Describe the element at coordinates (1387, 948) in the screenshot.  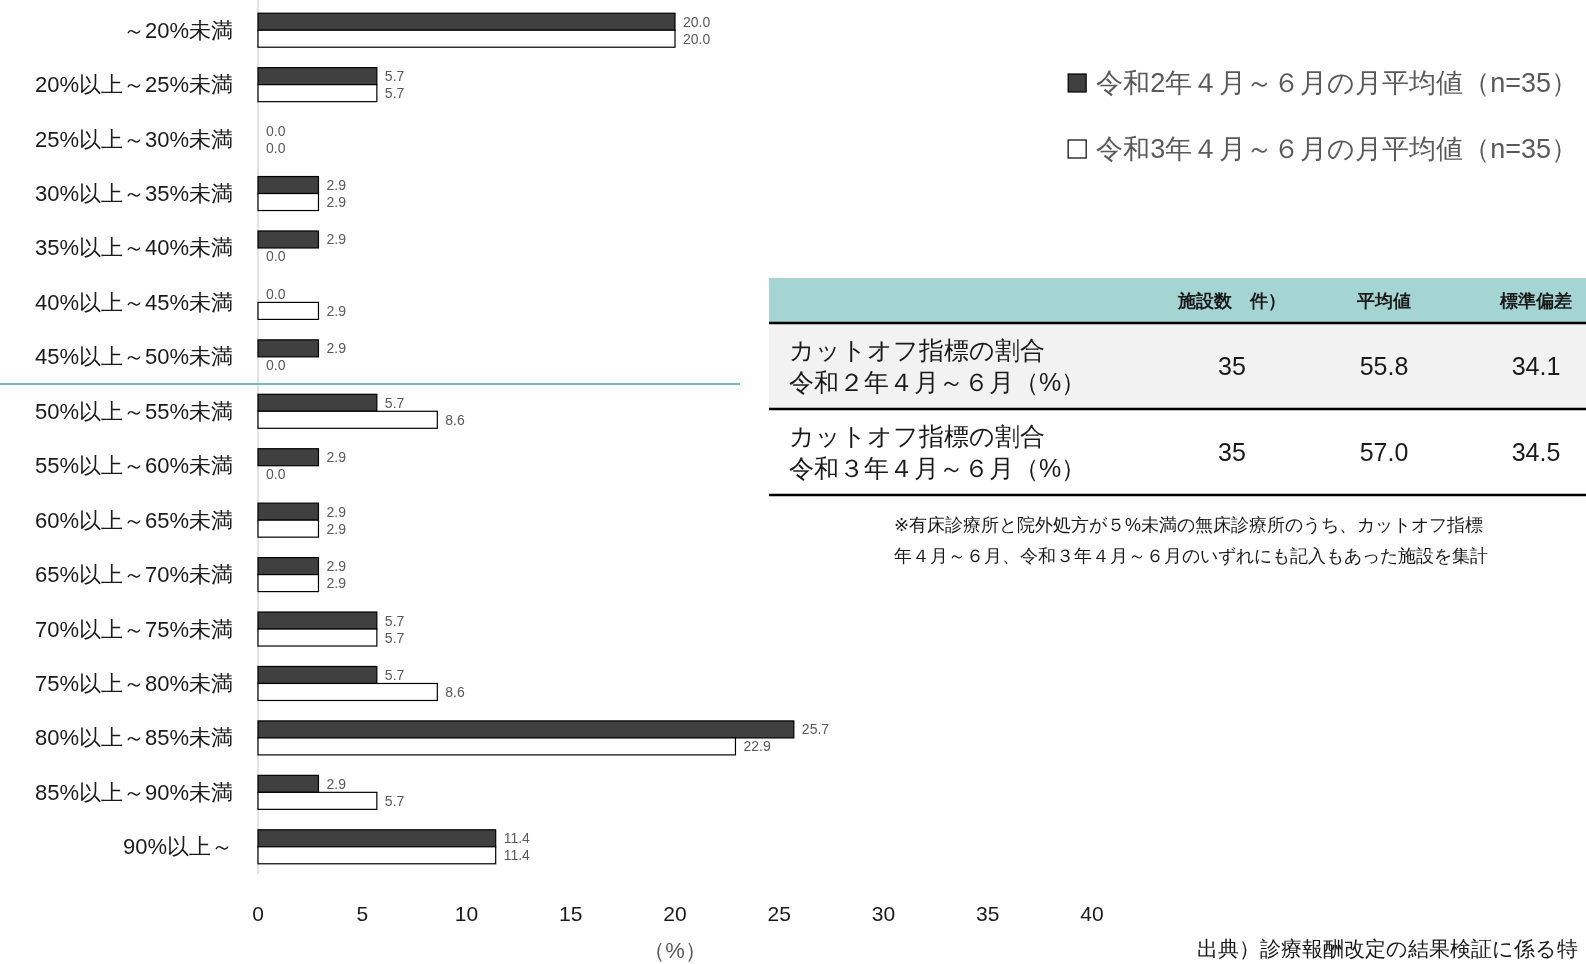
I see `source-note: 出典）診療報酬改定の結果検証に係る特` at that location.